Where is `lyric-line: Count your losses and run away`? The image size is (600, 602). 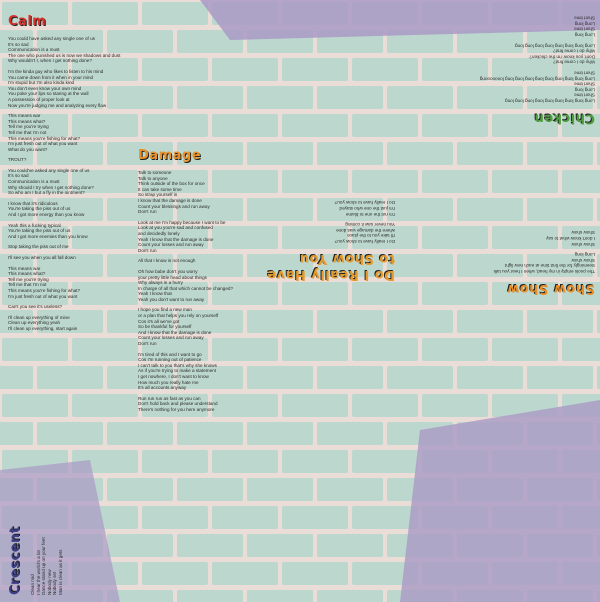
lyric-line: Count your losses and run away is located at coordinates (171, 245).